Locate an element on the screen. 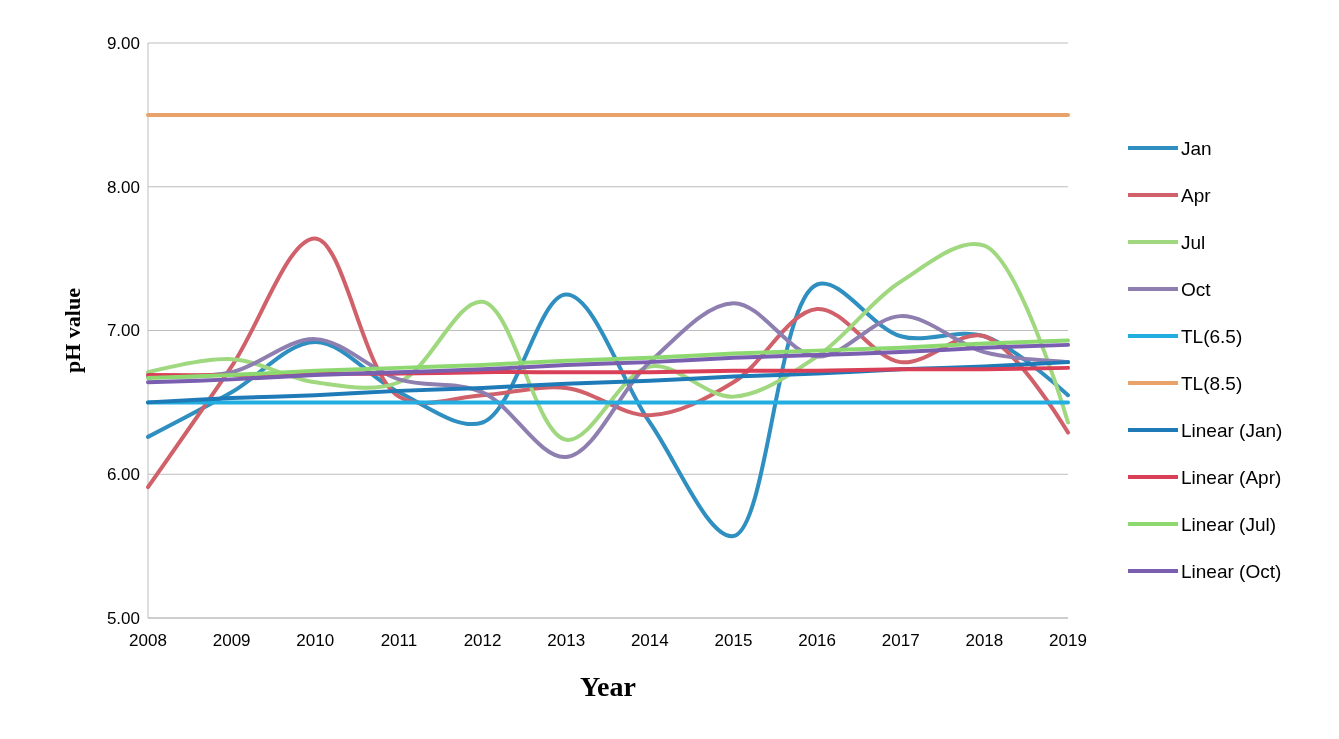 The height and width of the screenshot is (739, 1339). x-tick-label: 2015 is located at coordinates (733, 640).